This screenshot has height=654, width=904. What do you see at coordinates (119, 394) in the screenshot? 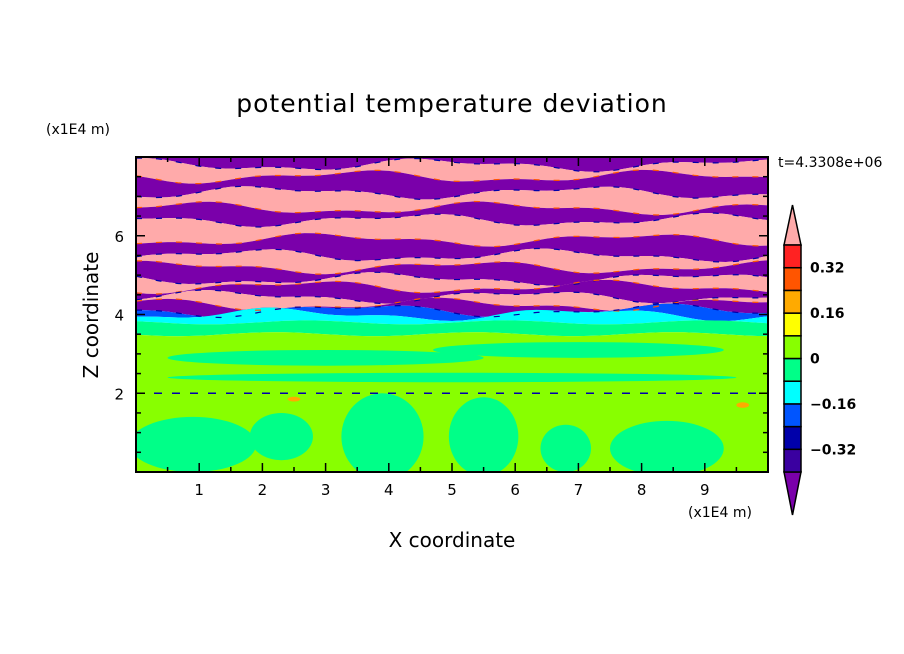
I see `y-tick-label: 2` at bounding box center [119, 394].